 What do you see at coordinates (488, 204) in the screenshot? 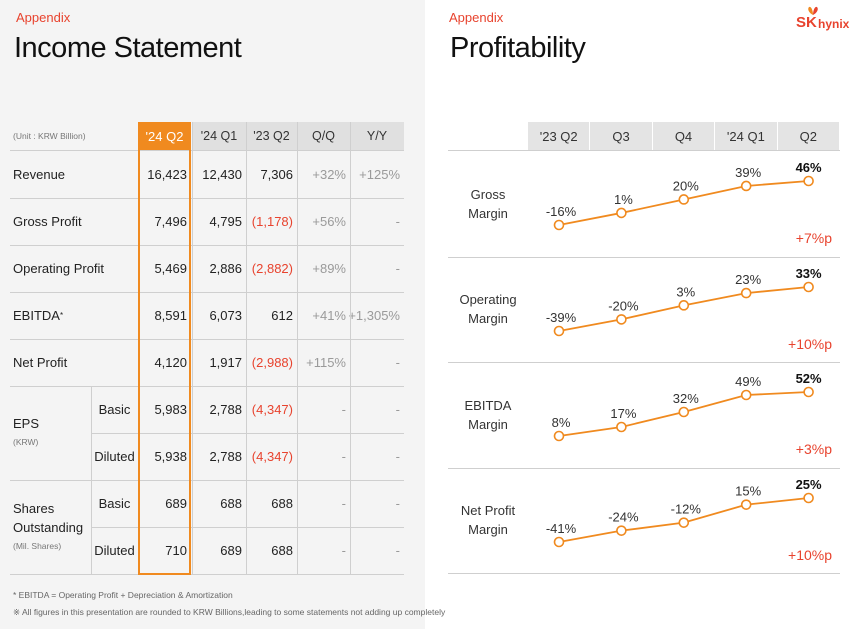
I see `margin-label: Gross Margin` at bounding box center [488, 204].